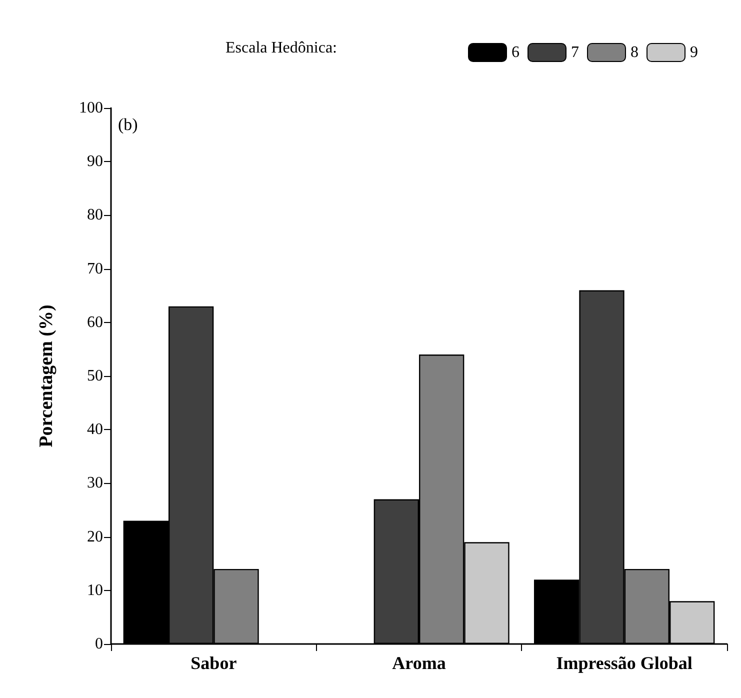 The image size is (741, 698). Describe the element at coordinates (694, 52) in the screenshot. I see `legend-label: 9` at that location.